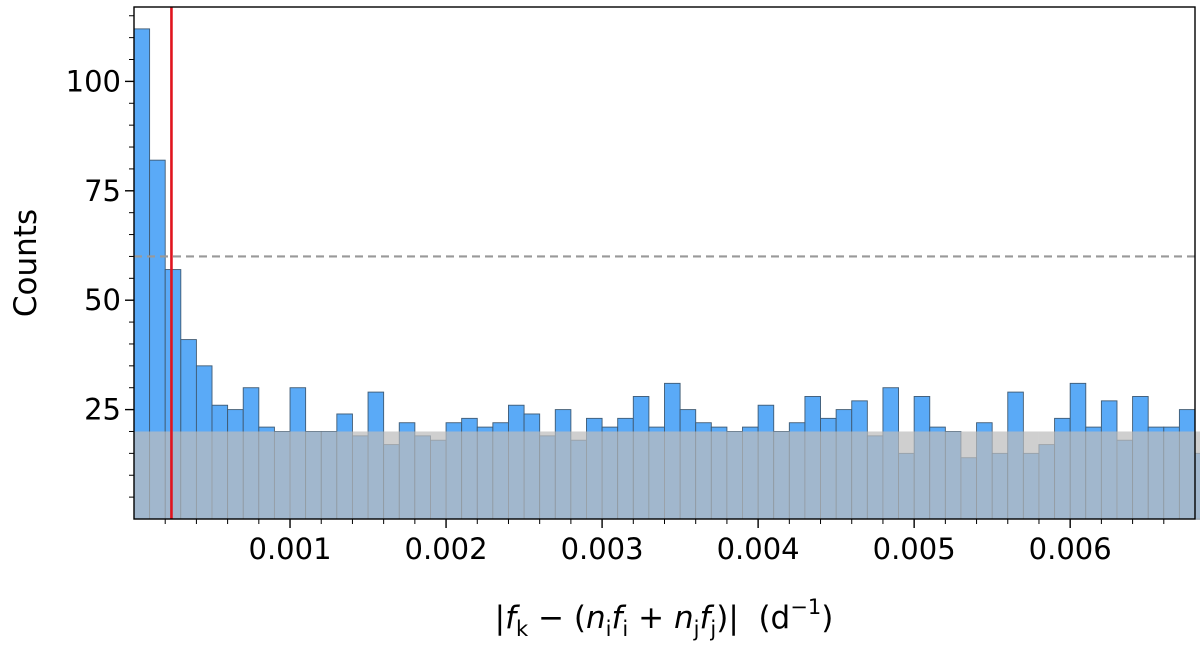 The width and height of the screenshot is (1200, 647). I want to click on x-axis-label: |fk − (nifi + njfj)| (d−1), so click(664, 618).